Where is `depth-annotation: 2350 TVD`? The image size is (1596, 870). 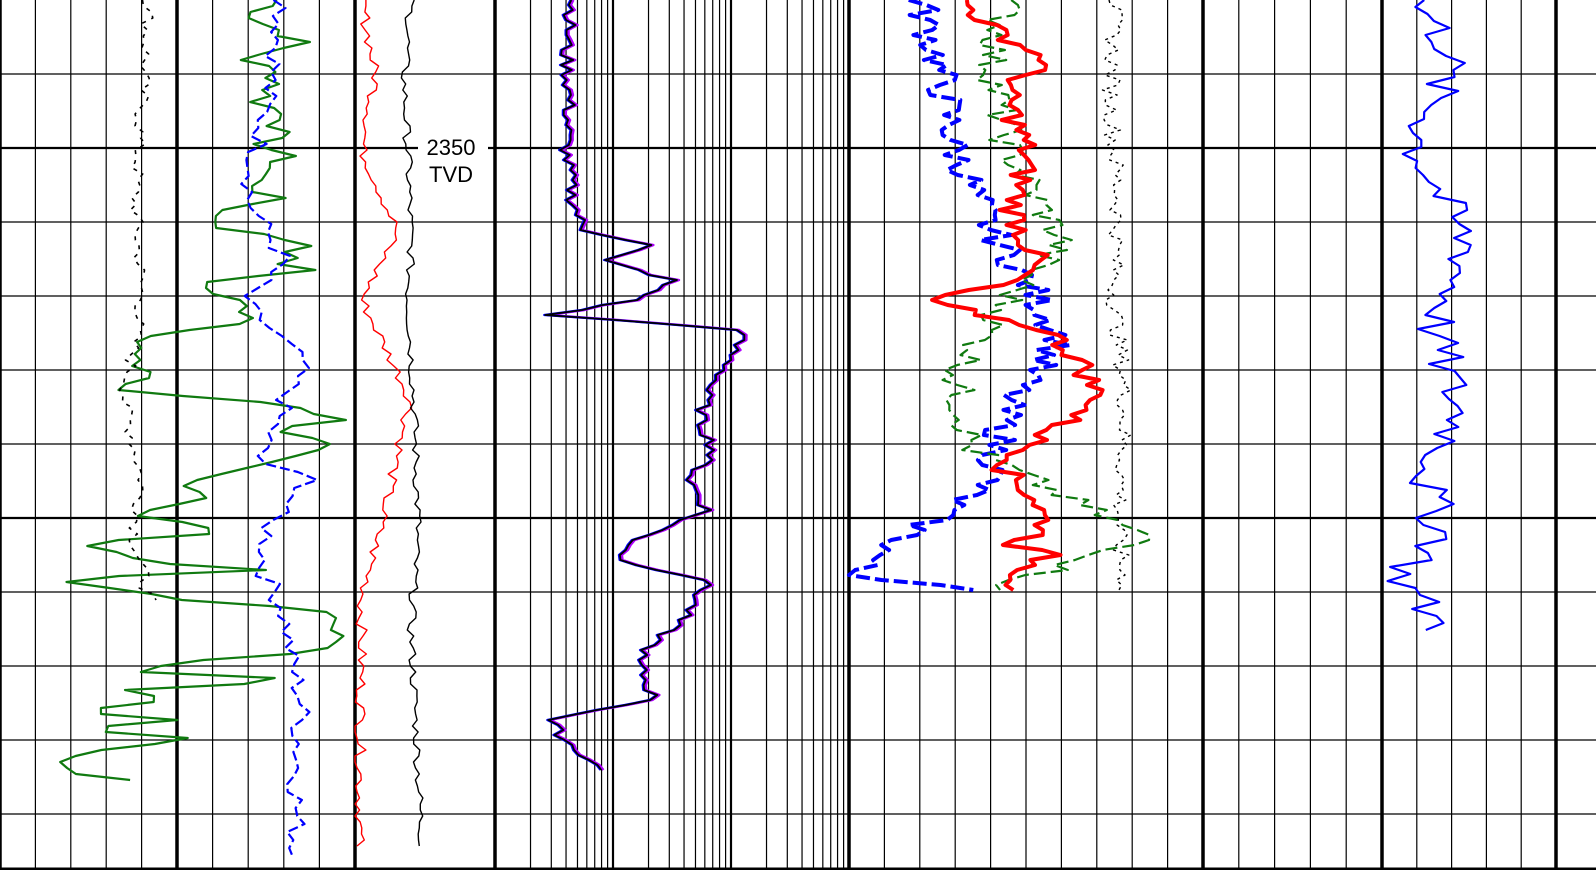
depth-annotation: 2350 TVD is located at coordinates (453, 159).